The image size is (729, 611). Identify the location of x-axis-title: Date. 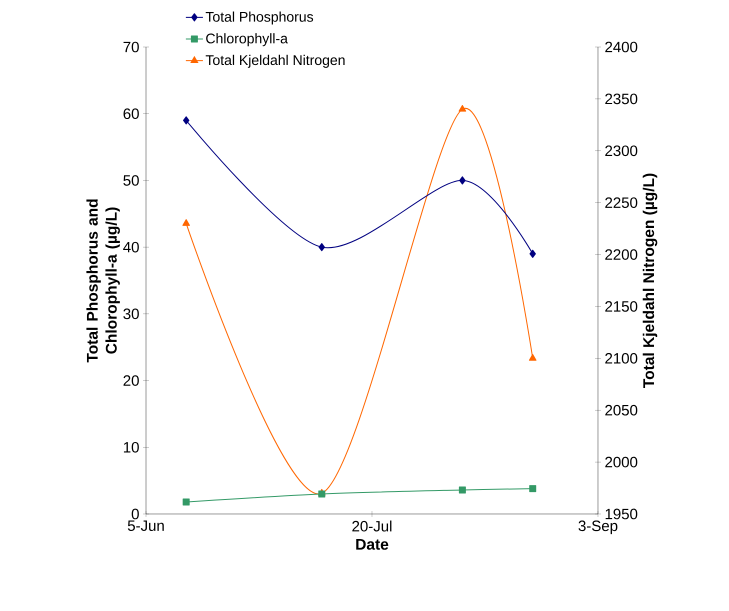
(372, 544).